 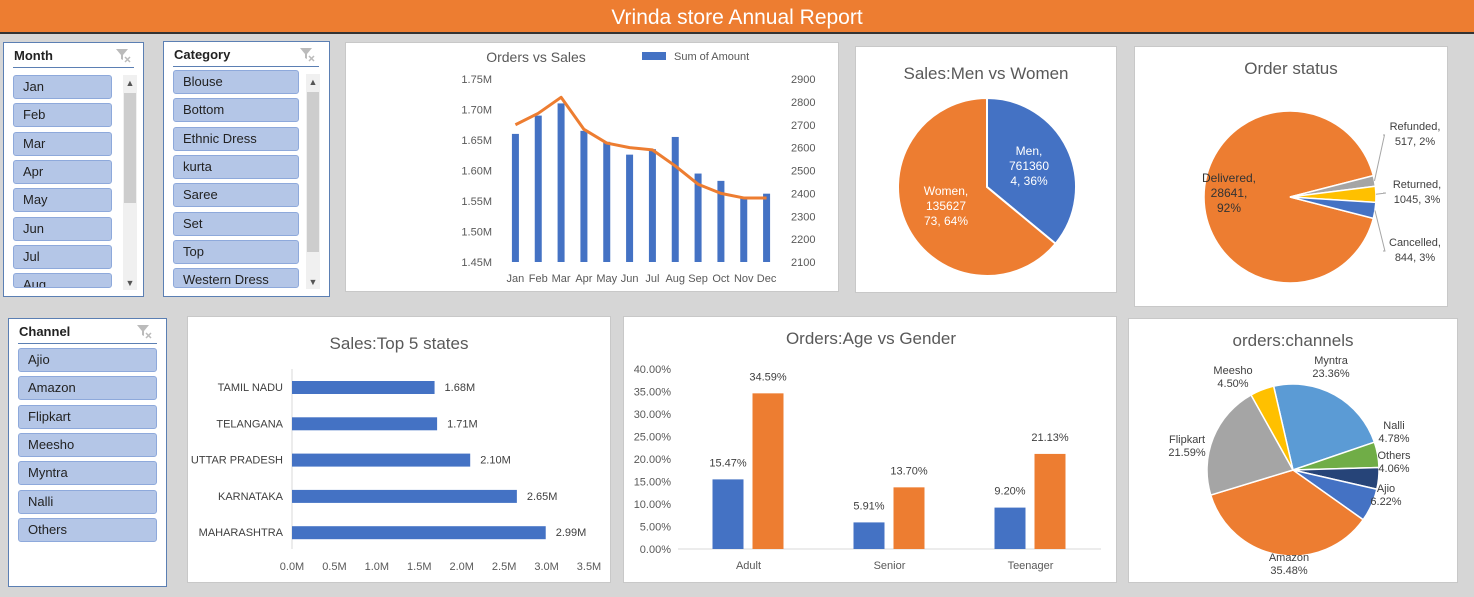 I want to click on category-label: TAMIL NADU, so click(x=250, y=388).